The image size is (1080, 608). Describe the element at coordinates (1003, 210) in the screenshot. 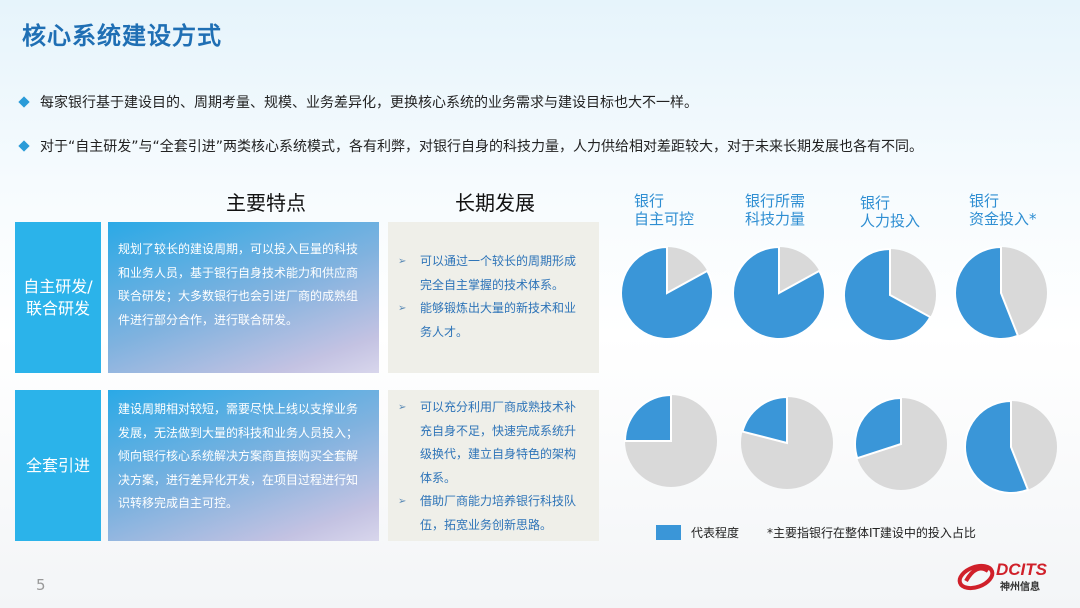

I see `pie-category-label: 银行 资金投入*` at that location.